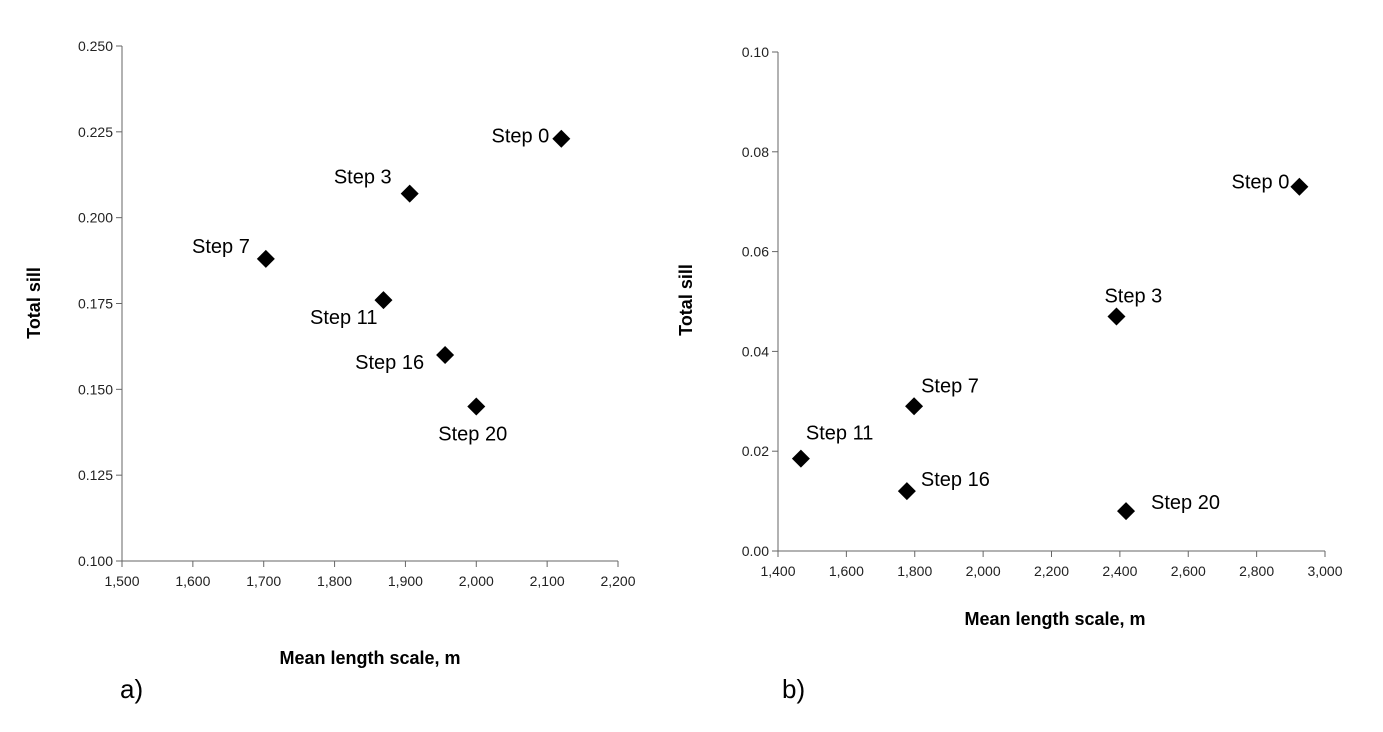 This screenshot has height=732, width=1383. What do you see at coordinates (263, 581) in the screenshot?
I see `x-tick-label: 1,700` at bounding box center [263, 581].